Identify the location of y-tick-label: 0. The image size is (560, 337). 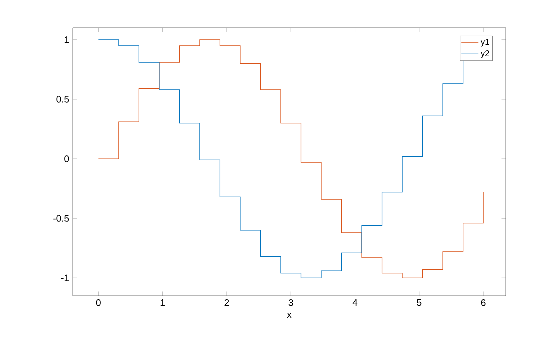
(67, 159).